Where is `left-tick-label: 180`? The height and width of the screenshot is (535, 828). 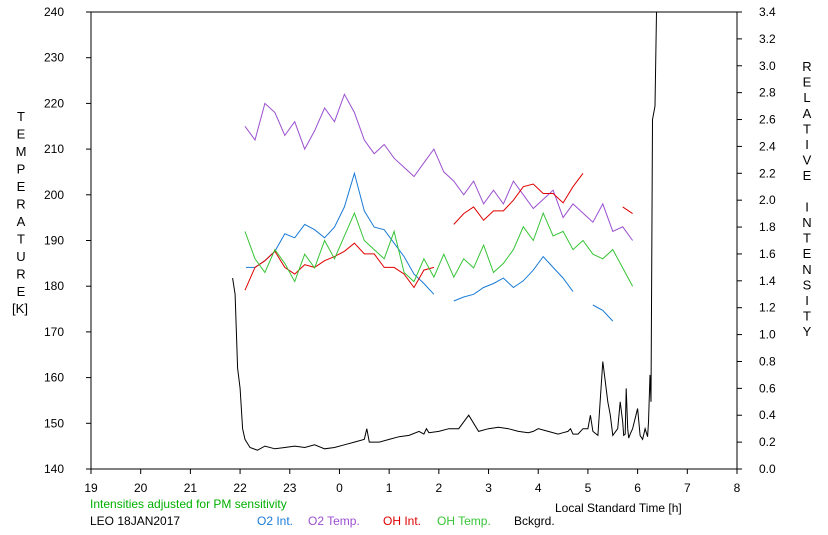
left-tick-label: 180 is located at coordinates (54, 286).